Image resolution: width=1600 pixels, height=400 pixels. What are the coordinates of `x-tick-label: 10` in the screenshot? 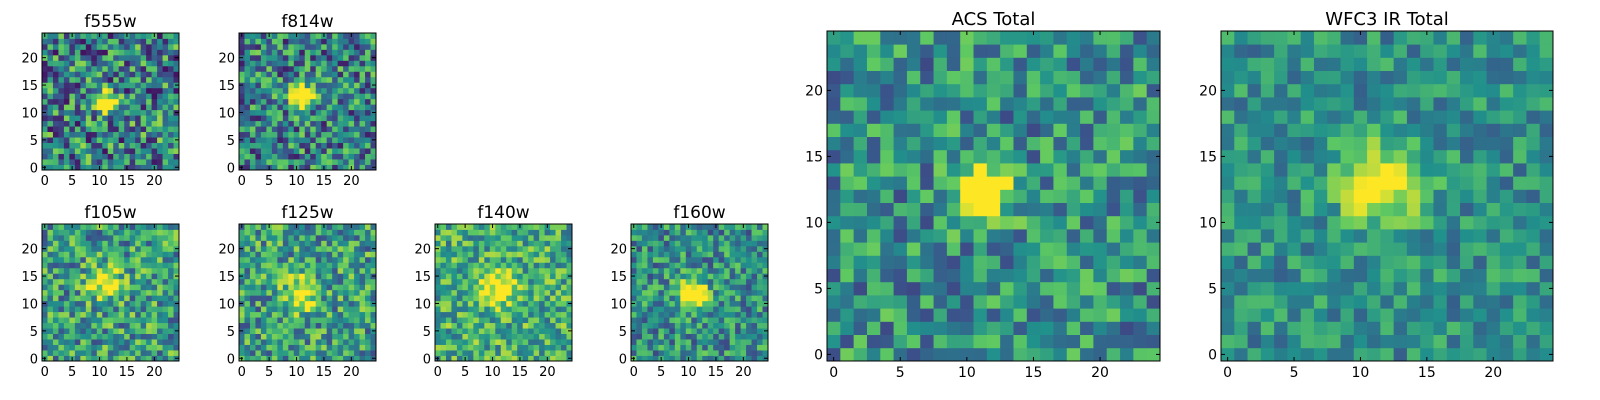 It's located at (296, 372).